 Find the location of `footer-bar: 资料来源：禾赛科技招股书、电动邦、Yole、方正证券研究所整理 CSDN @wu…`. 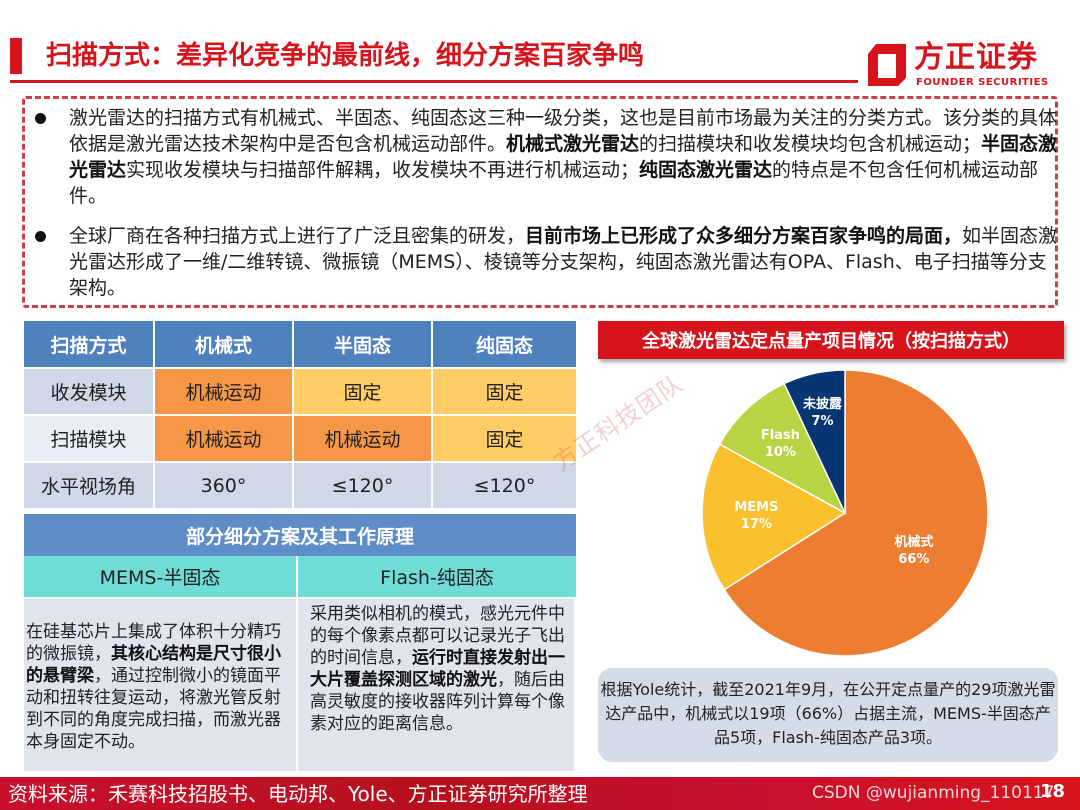

footer-bar: 资料来源：禾赛科技招股书、电动邦、Yole、方正证券研究所整理 CSDN @wu… is located at coordinates (540, 793).